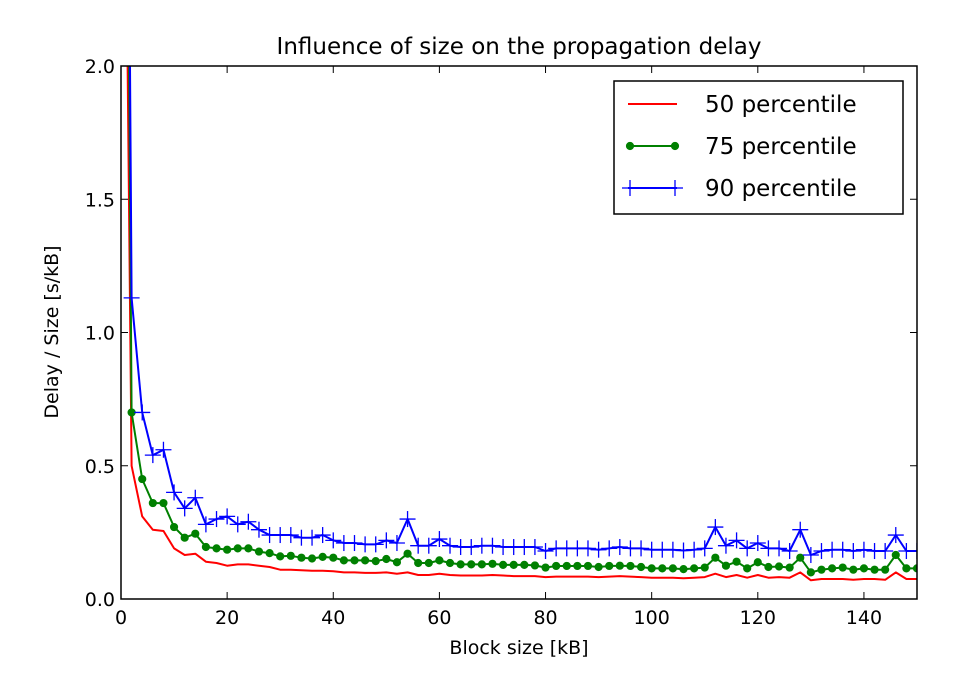 The image size is (970, 675). I want to click on x-tick-label: 140, so click(864, 618).